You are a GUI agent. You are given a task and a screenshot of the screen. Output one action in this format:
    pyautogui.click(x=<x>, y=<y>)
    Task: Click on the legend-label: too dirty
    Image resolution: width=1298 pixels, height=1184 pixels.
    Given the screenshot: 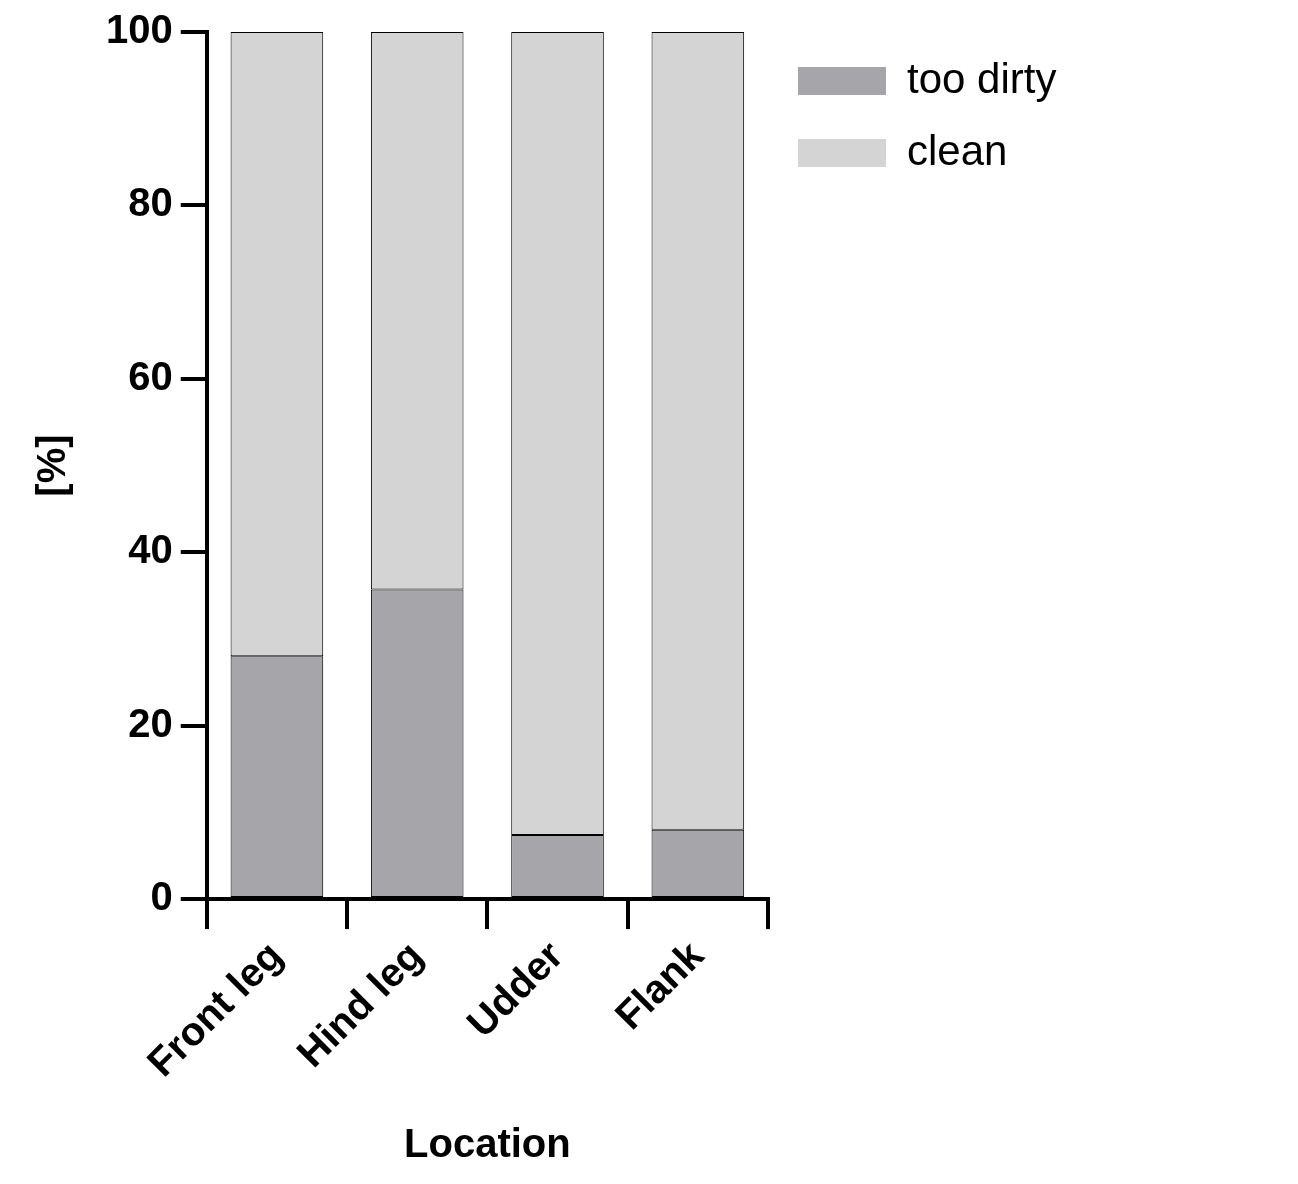 What is the action you would take?
    pyautogui.click(x=982, y=78)
    